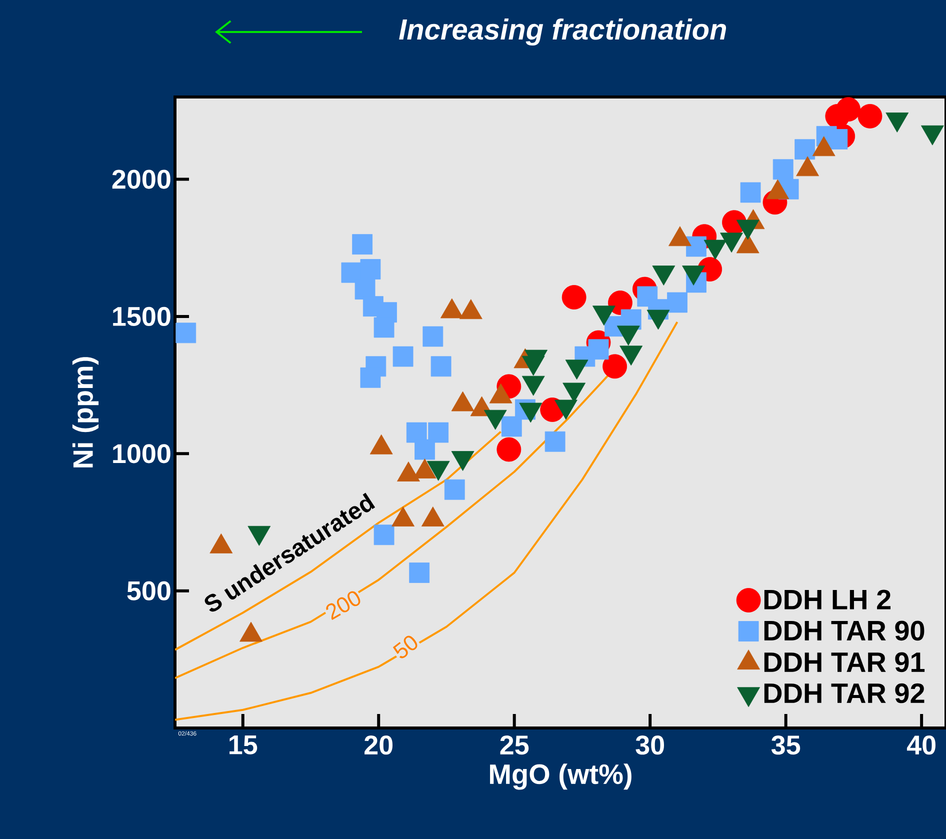 The image size is (946, 839). Describe the element at coordinates (561, 777) in the screenshot. I see `x-axis-title: MgO (wt%)` at that location.